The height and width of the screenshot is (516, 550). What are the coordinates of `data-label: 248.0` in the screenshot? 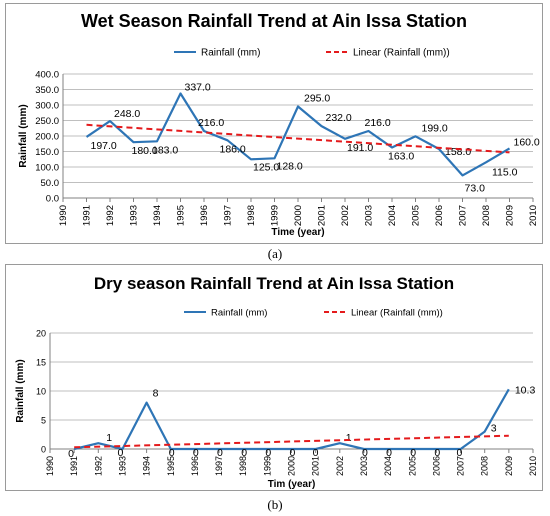 It's located at (127, 114).